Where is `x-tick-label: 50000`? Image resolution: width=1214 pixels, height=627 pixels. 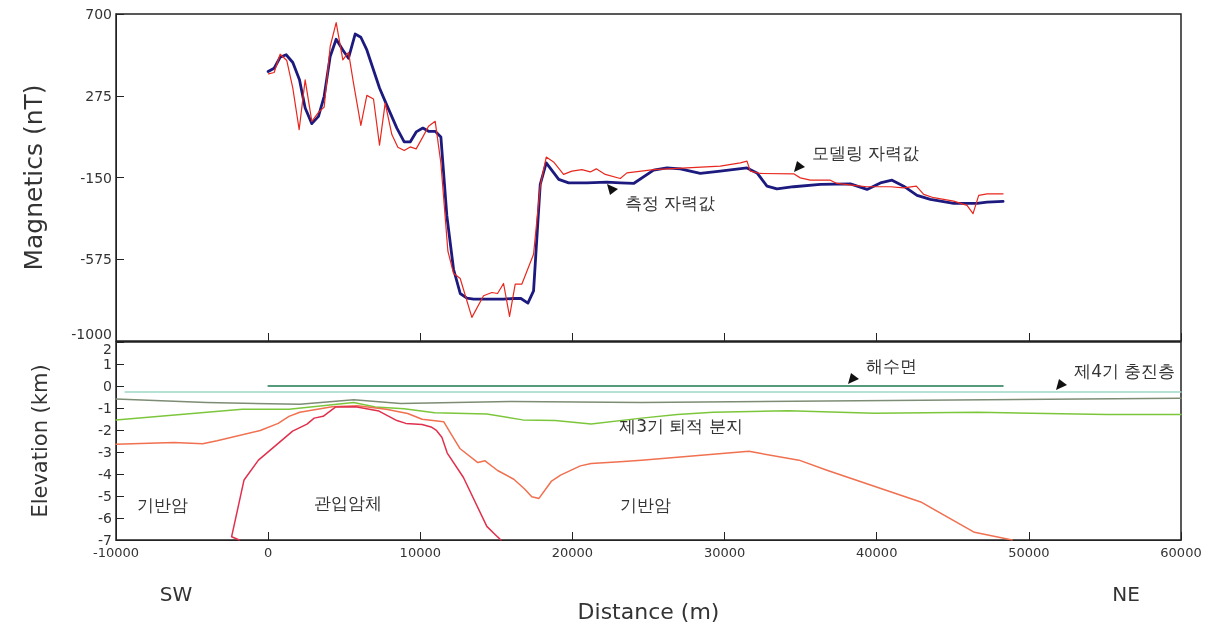
x-tick-label: 50000 is located at coordinates (1029, 552).